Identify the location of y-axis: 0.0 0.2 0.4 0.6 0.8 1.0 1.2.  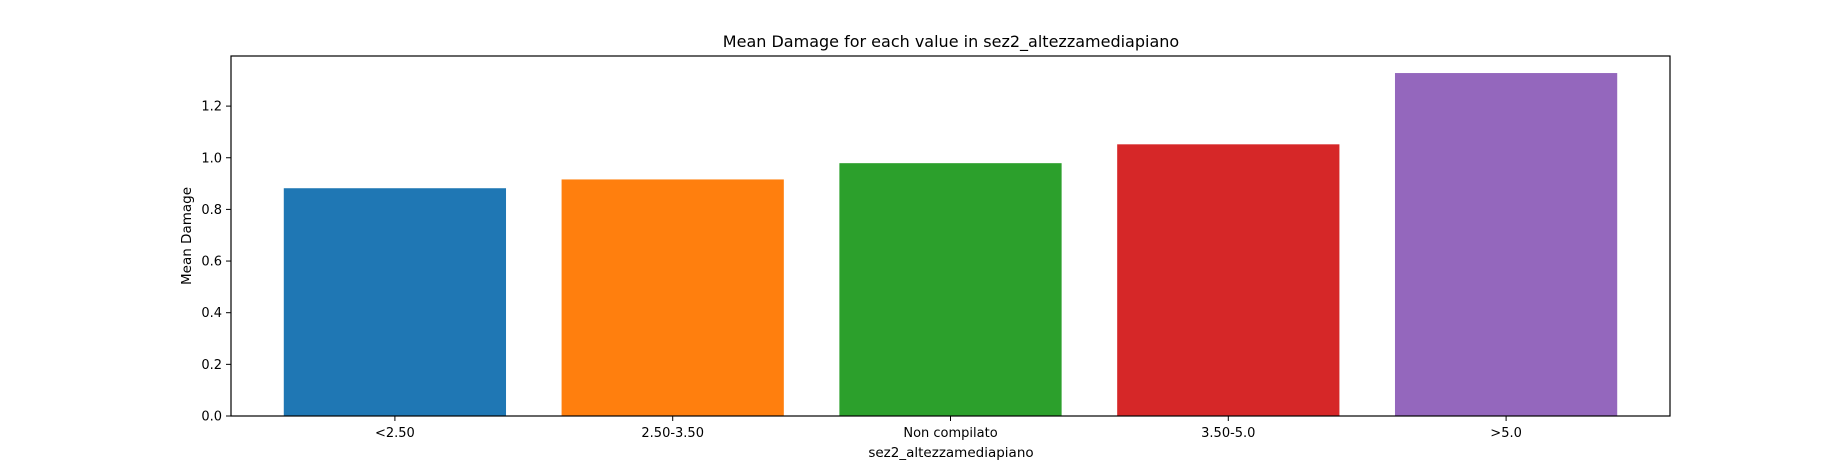
(216, 262).